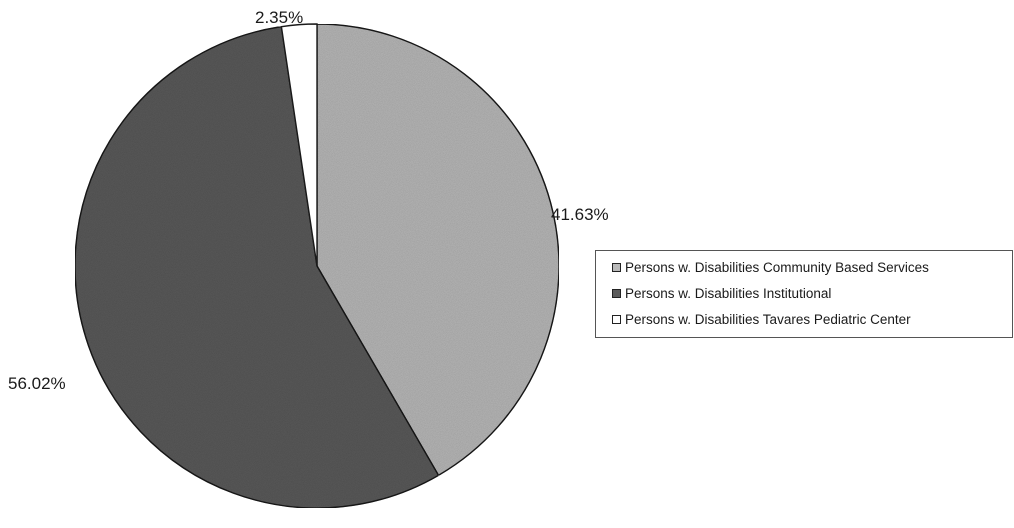  I want to click on legend-swatch-tavares-pediatric, so click(616, 319).